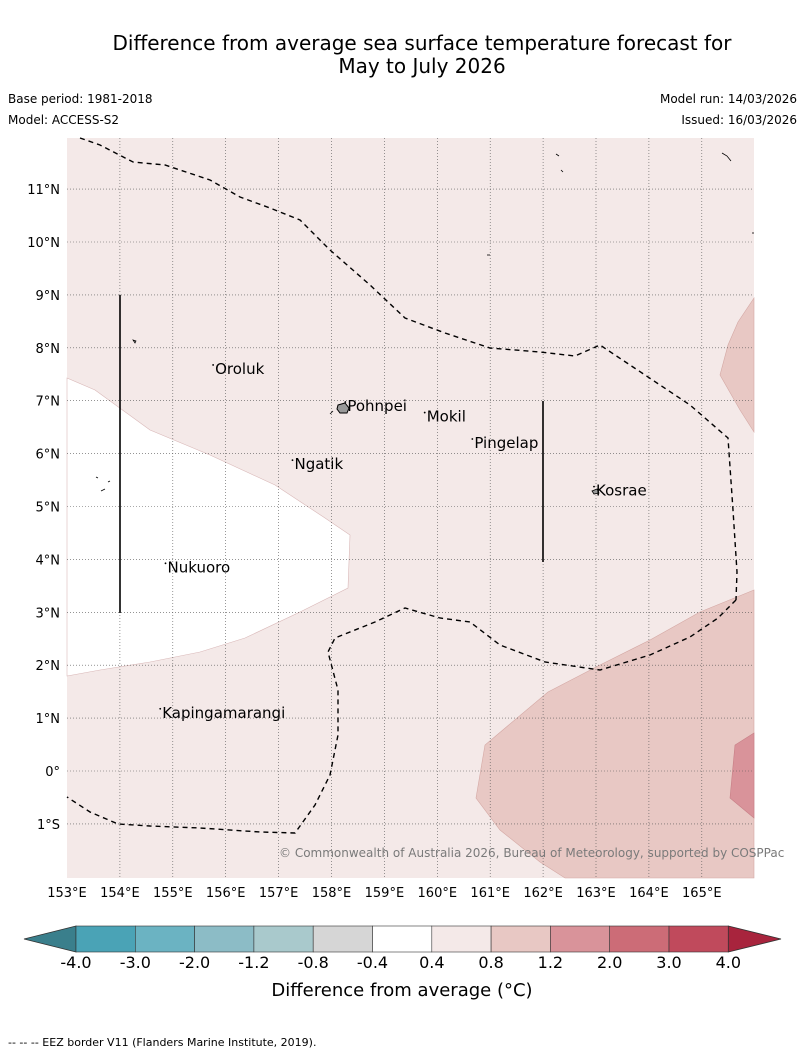 This screenshot has height=1058, width=804. What do you see at coordinates (728, 99) in the screenshot?
I see `model-run: Model run: 14/03/2026` at bounding box center [728, 99].